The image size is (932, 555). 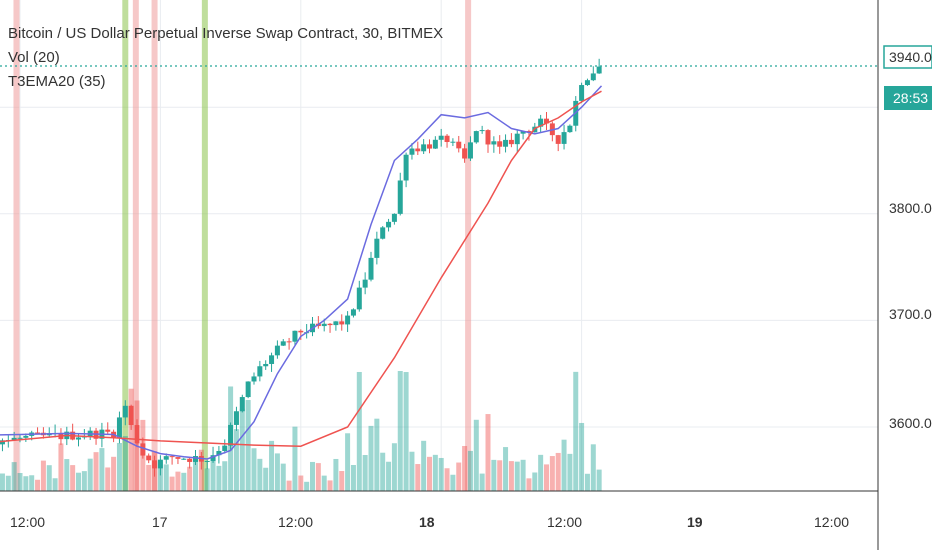 I want to click on price-tick-label: 3600.0, so click(x=910, y=423).